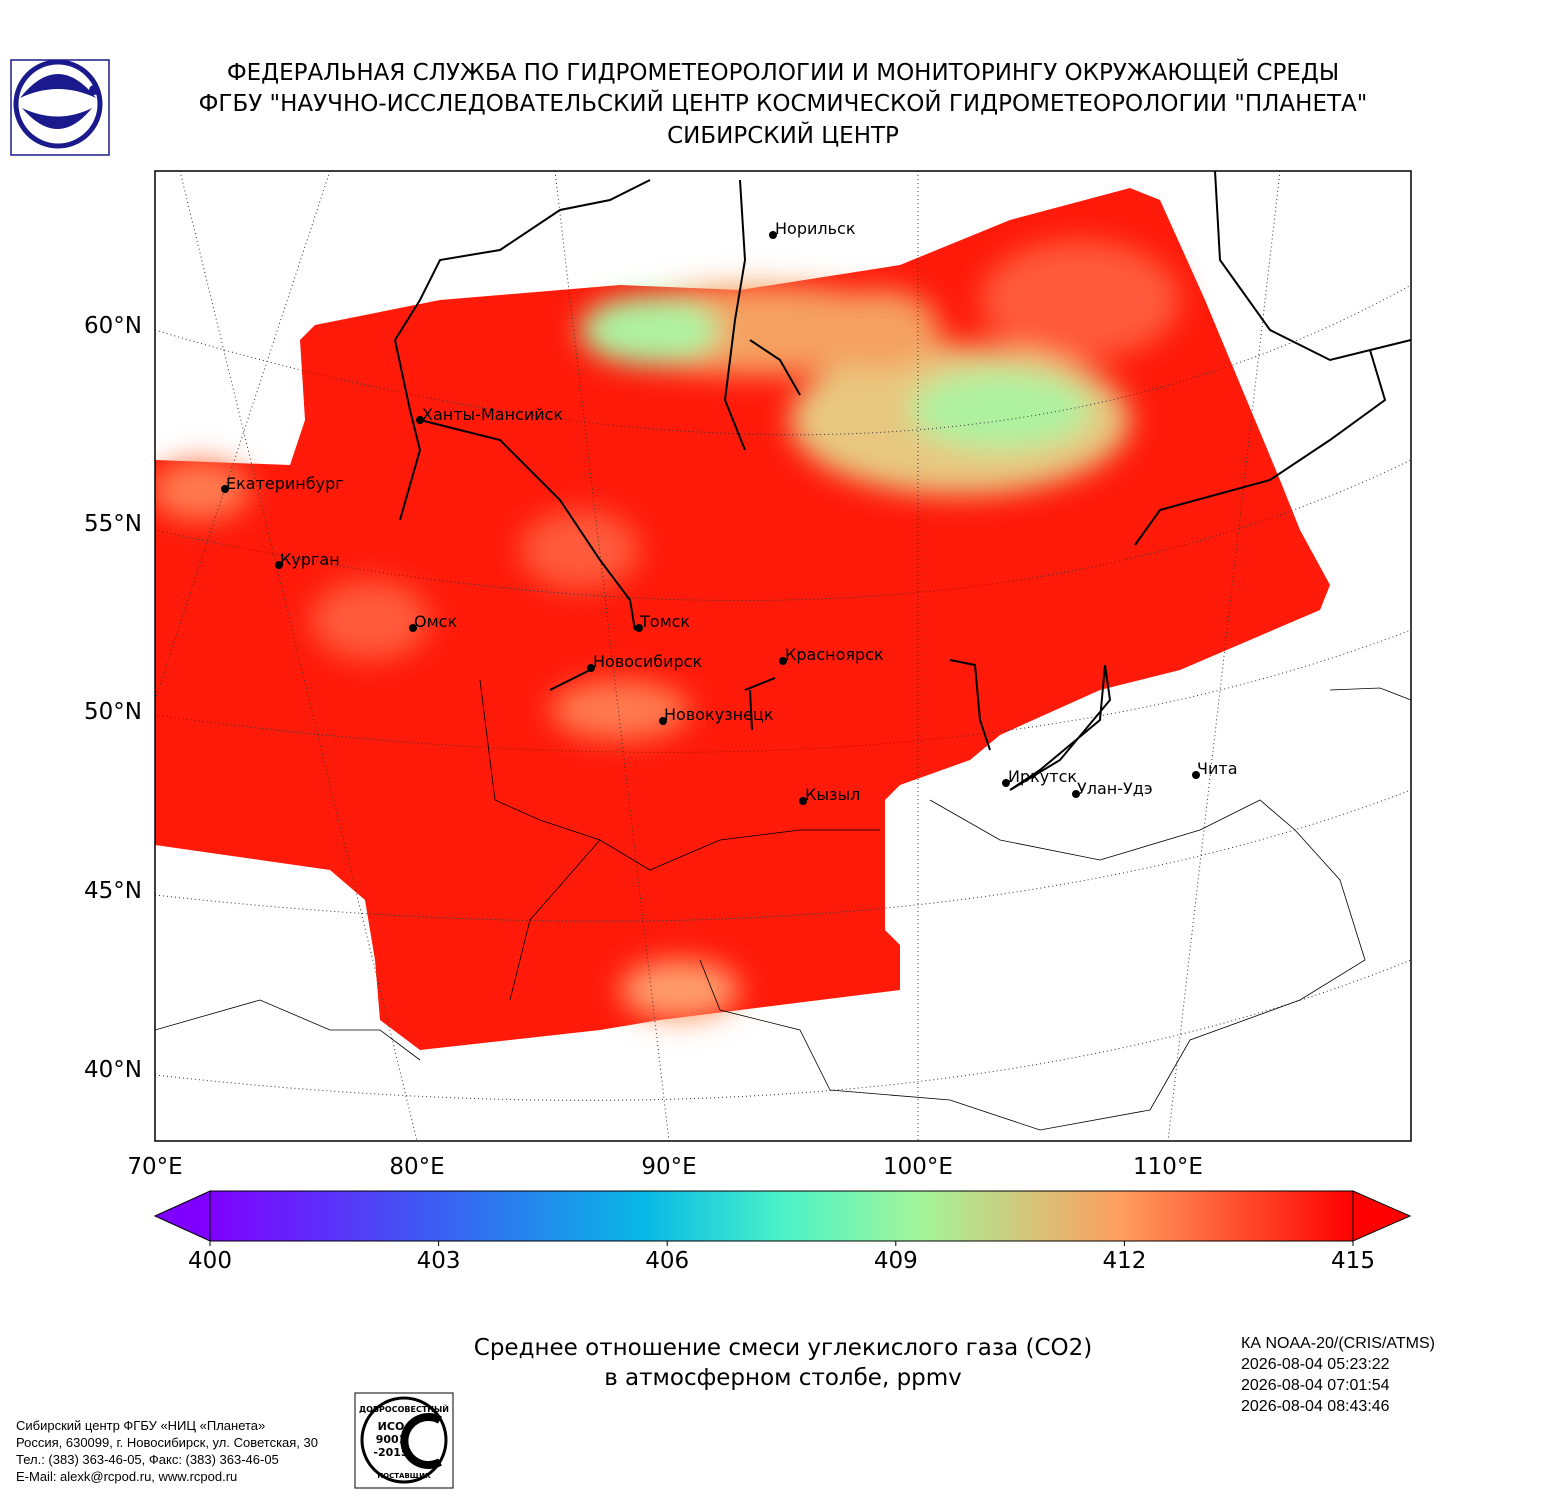 Image resolution: width=1550 pixels, height=1500 pixels. What do you see at coordinates (285, 483) in the screenshot?
I see `city-label: Екатеринбург` at bounding box center [285, 483].